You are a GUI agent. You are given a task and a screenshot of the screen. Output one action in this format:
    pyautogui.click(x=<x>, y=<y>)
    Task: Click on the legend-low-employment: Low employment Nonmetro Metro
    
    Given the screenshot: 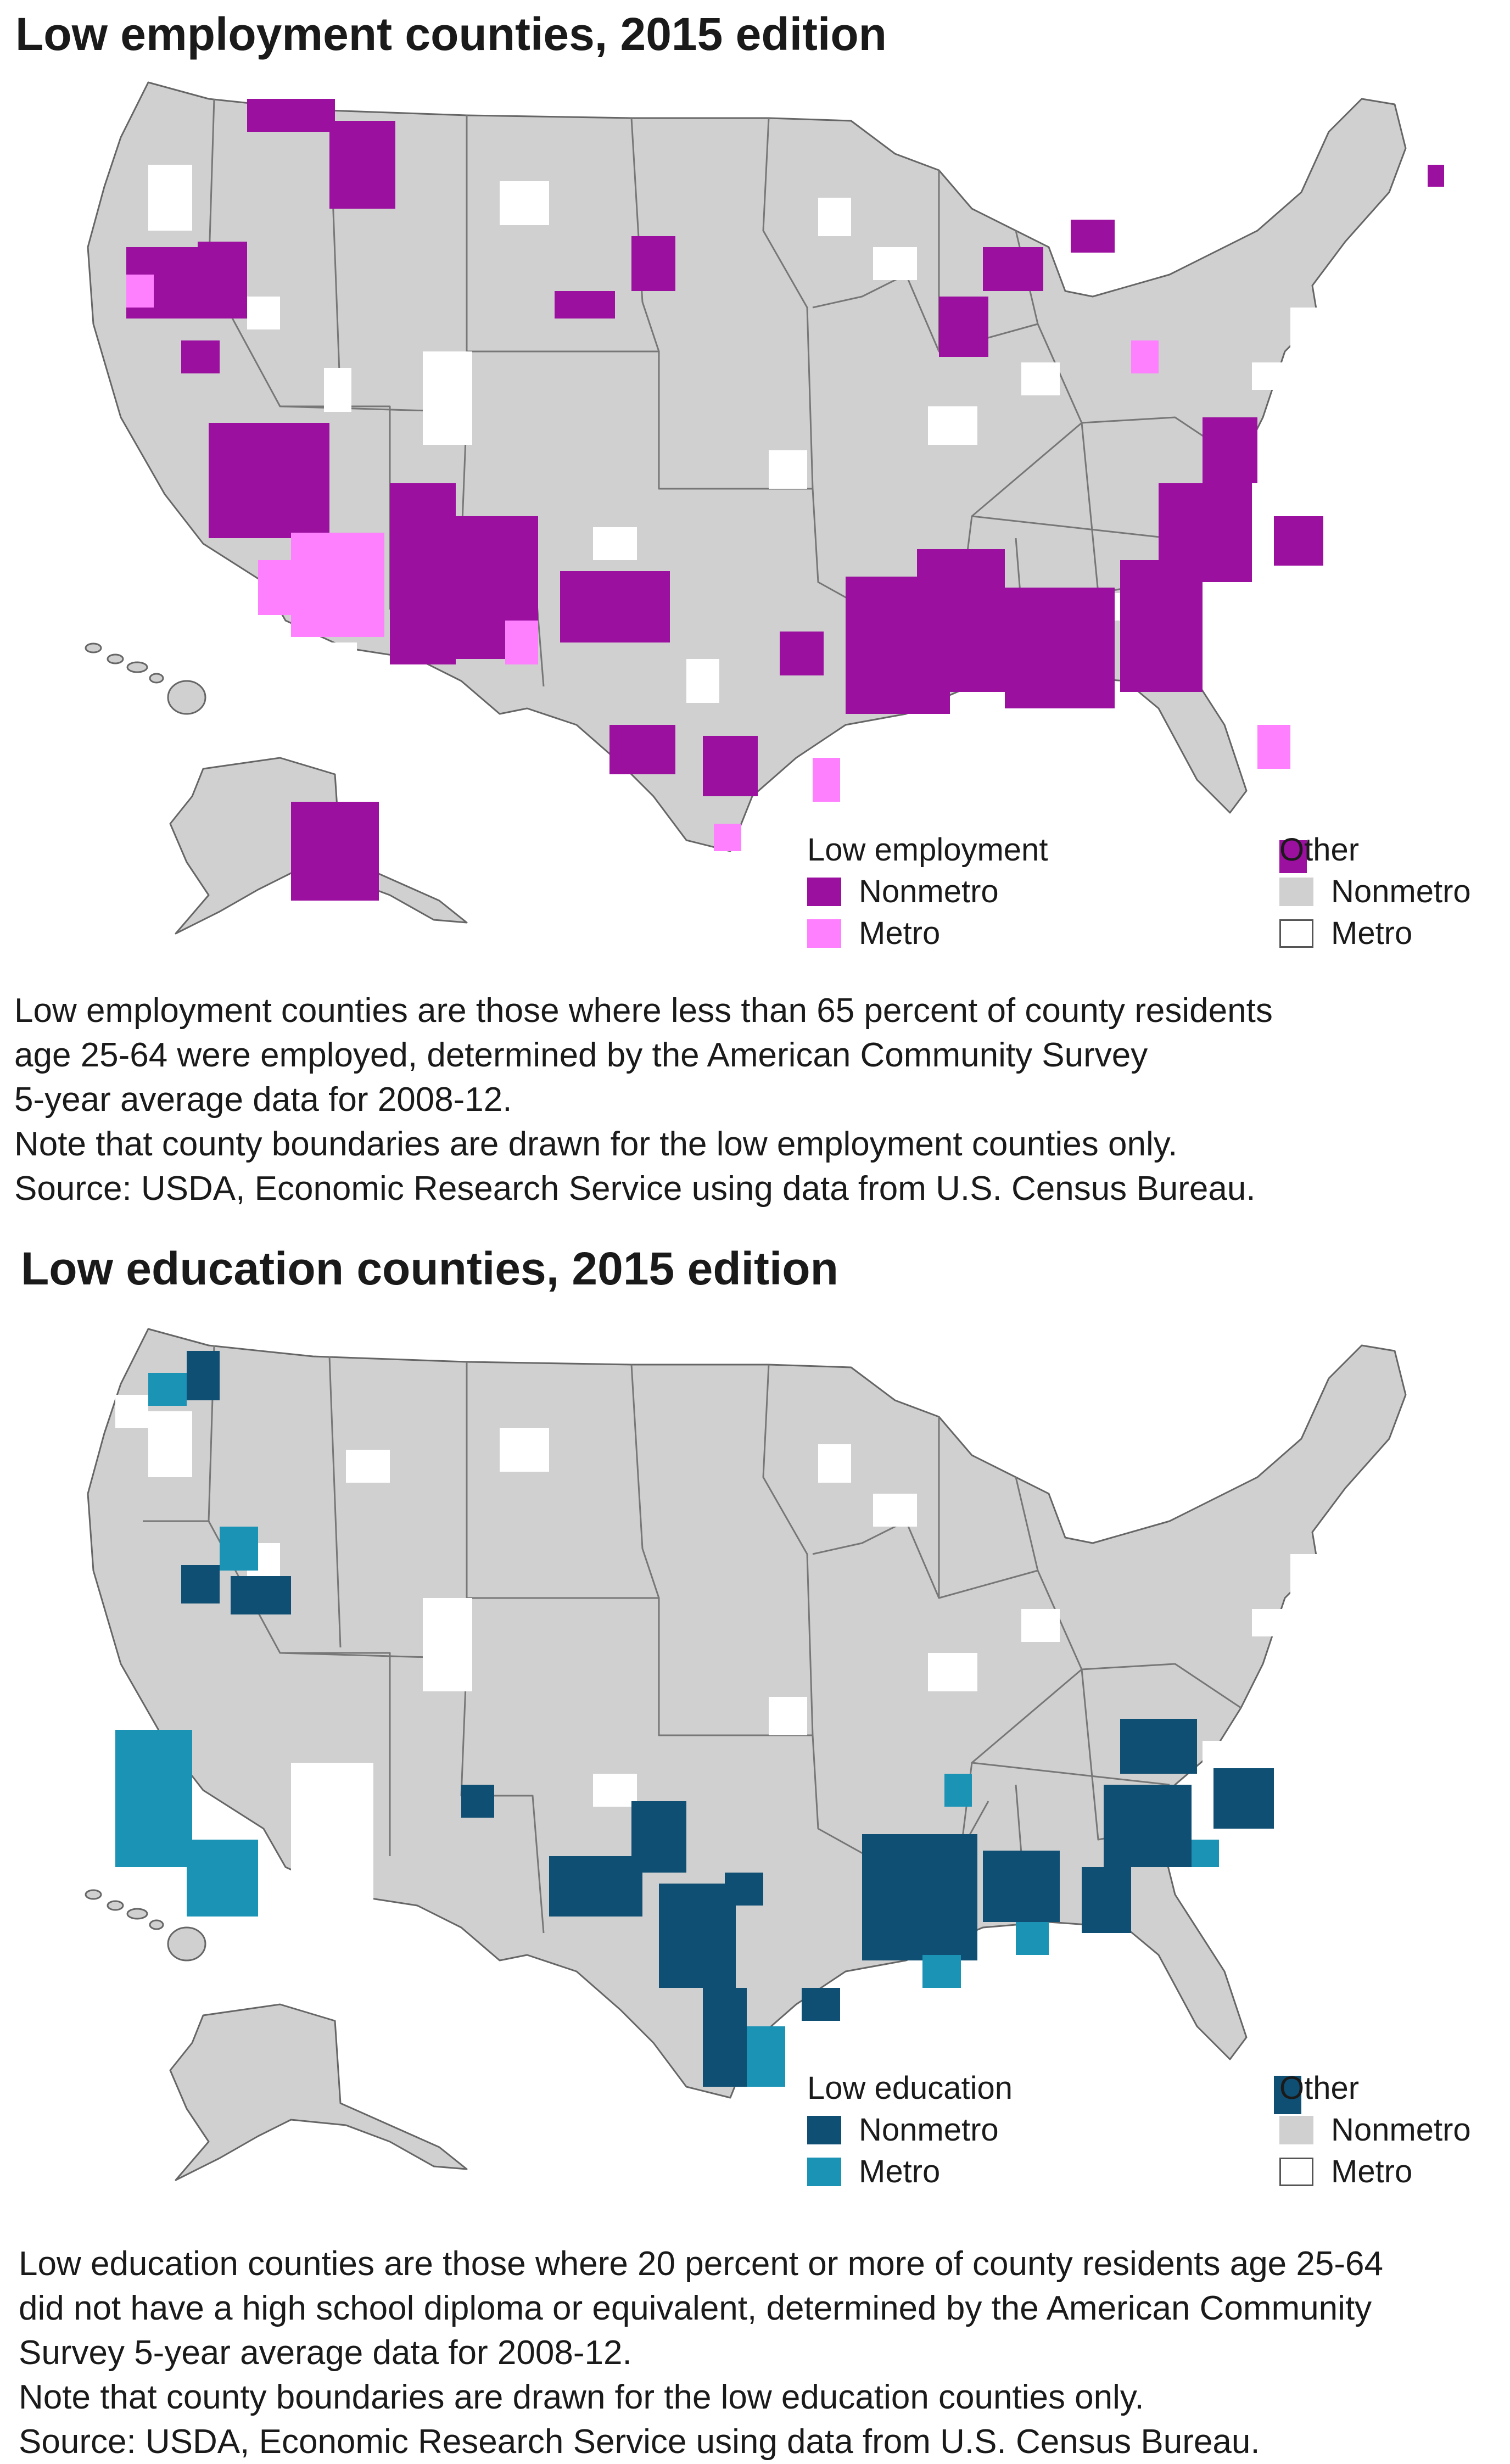 What is the action you would take?
    pyautogui.click(x=927, y=892)
    